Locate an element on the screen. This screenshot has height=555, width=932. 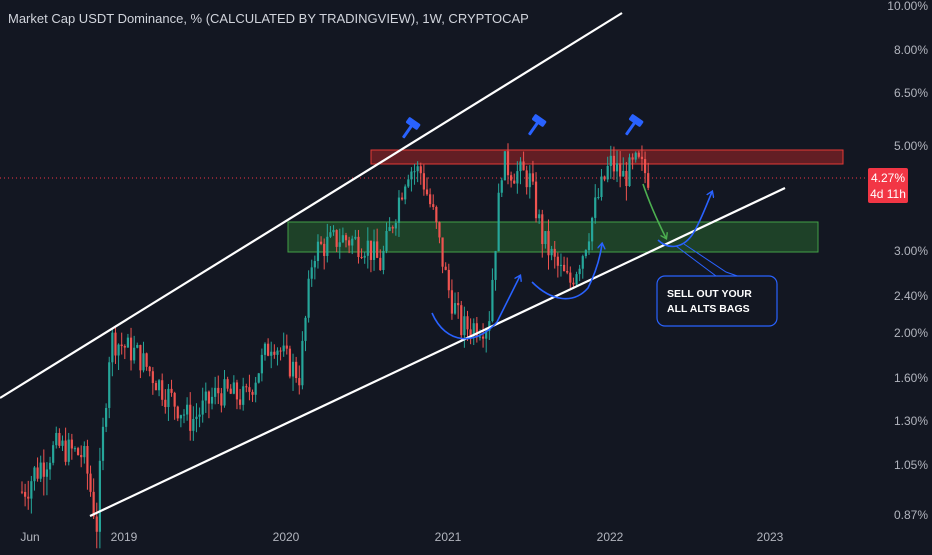
resistance-zone is located at coordinates (607, 157).